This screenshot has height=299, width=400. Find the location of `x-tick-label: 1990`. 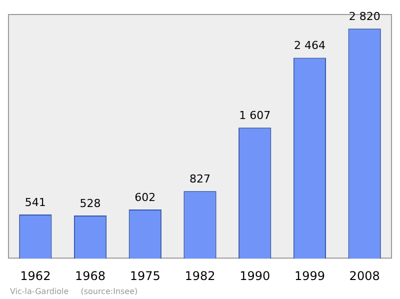

x-tick-label: 1990 is located at coordinates (255, 275).